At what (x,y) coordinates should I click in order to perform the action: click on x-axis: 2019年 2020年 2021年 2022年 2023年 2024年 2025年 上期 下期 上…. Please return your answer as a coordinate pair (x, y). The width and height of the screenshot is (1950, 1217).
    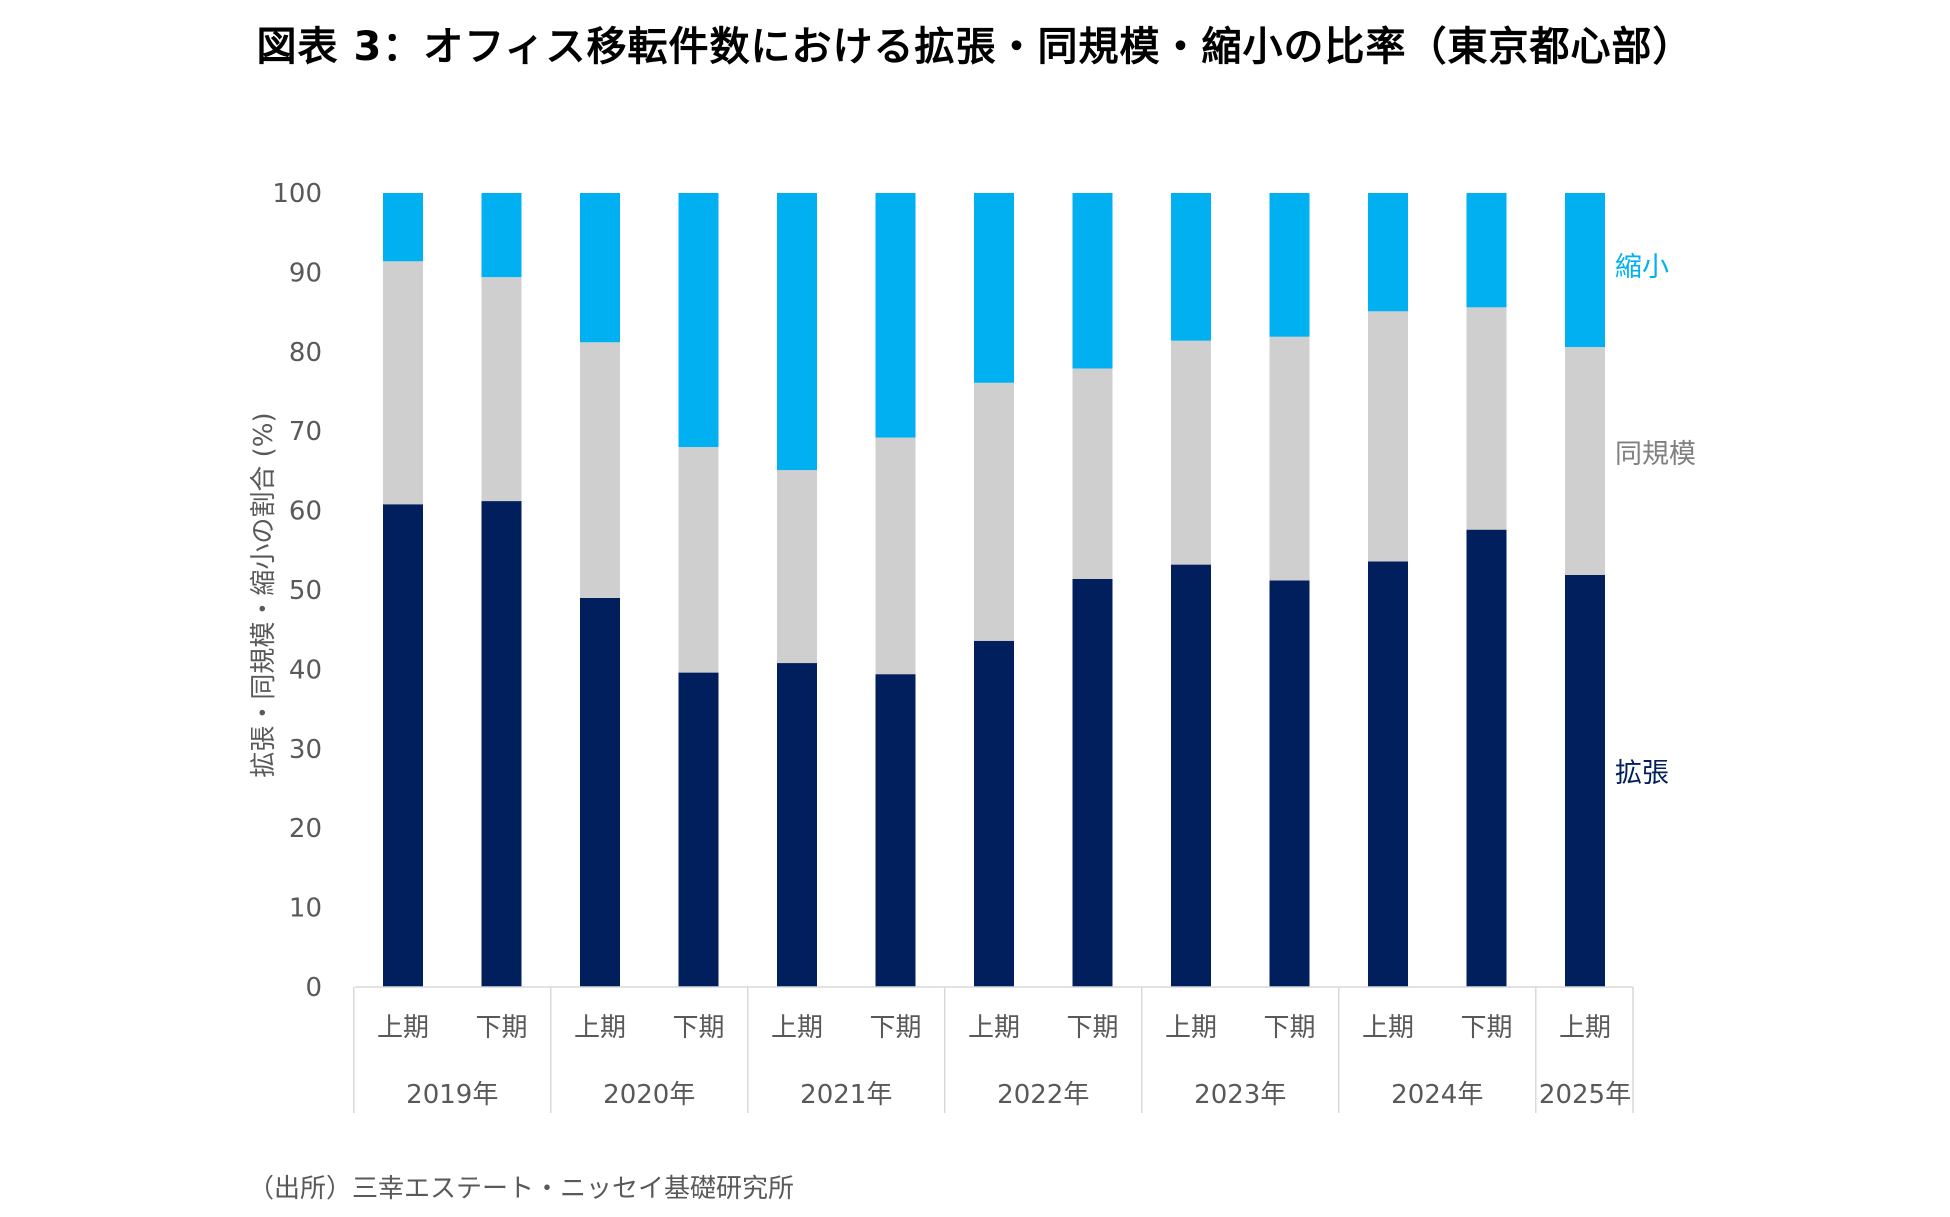
    Looking at the image, I should click on (993, 1049).